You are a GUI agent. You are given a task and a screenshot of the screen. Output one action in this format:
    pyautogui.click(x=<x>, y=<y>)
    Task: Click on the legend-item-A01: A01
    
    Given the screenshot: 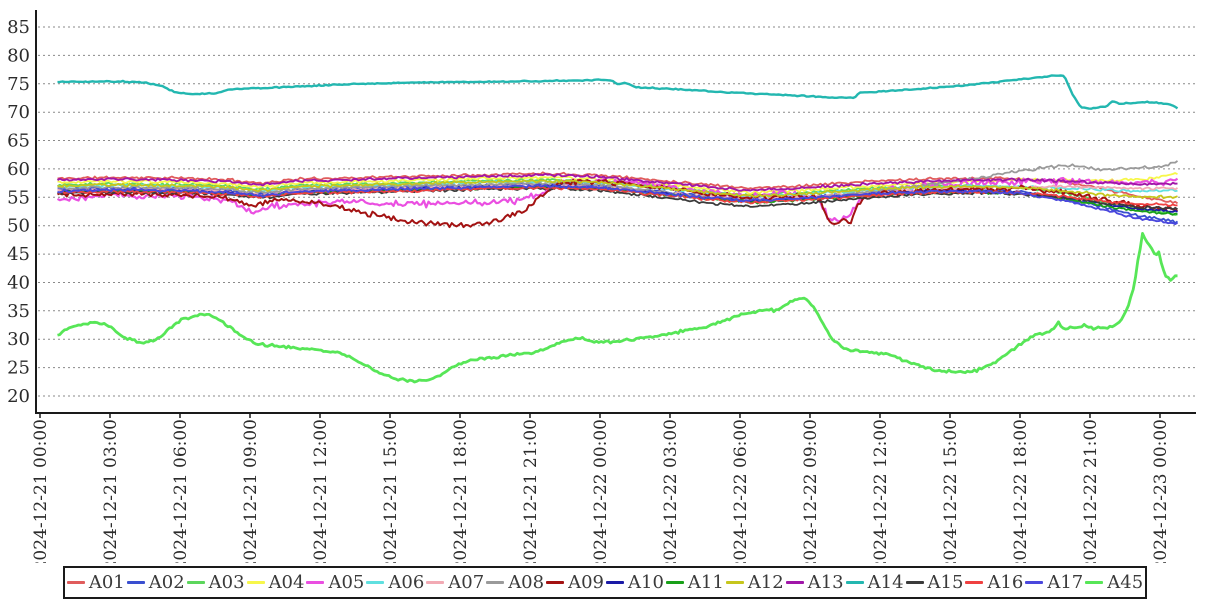 What is the action you would take?
    pyautogui.click(x=95, y=582)
    